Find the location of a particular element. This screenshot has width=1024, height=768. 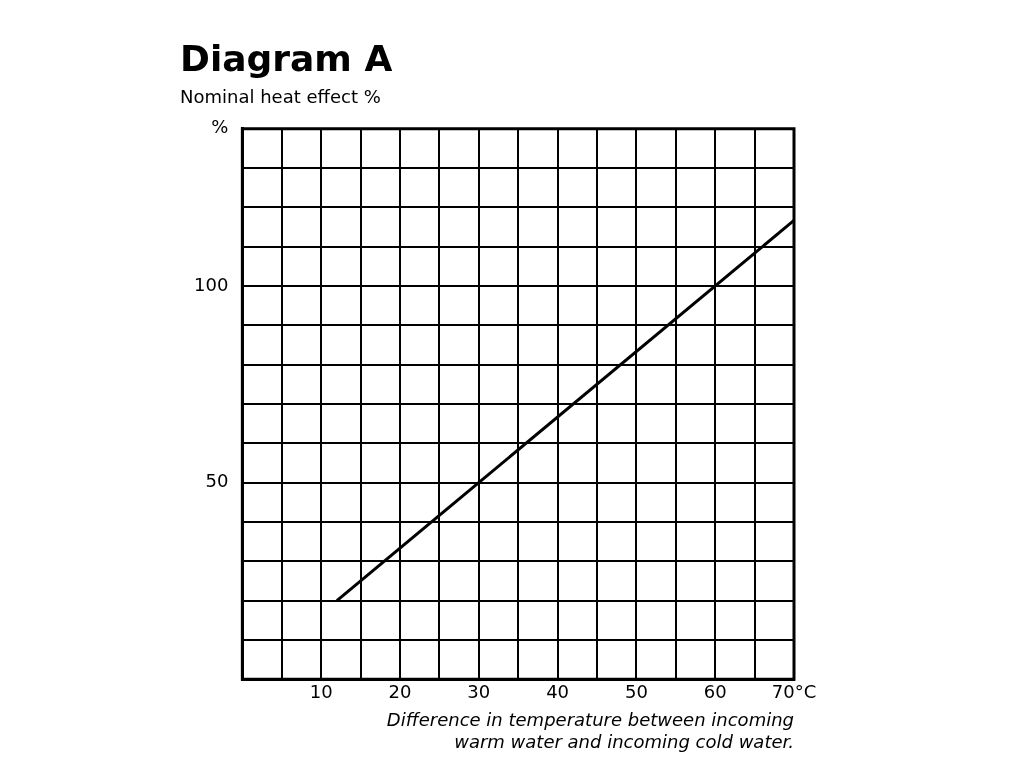

x-tick-label: 50 is located at coordinates (636, 691).